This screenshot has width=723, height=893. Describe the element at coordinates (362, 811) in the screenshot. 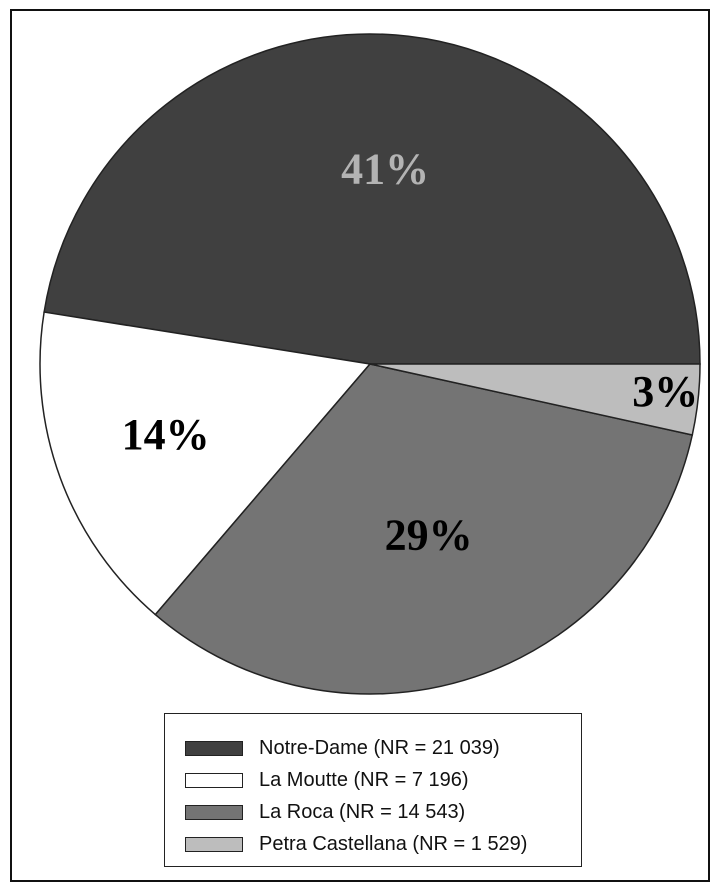

I see `legend-label: La Roca (NR = 14 543)` at that location.